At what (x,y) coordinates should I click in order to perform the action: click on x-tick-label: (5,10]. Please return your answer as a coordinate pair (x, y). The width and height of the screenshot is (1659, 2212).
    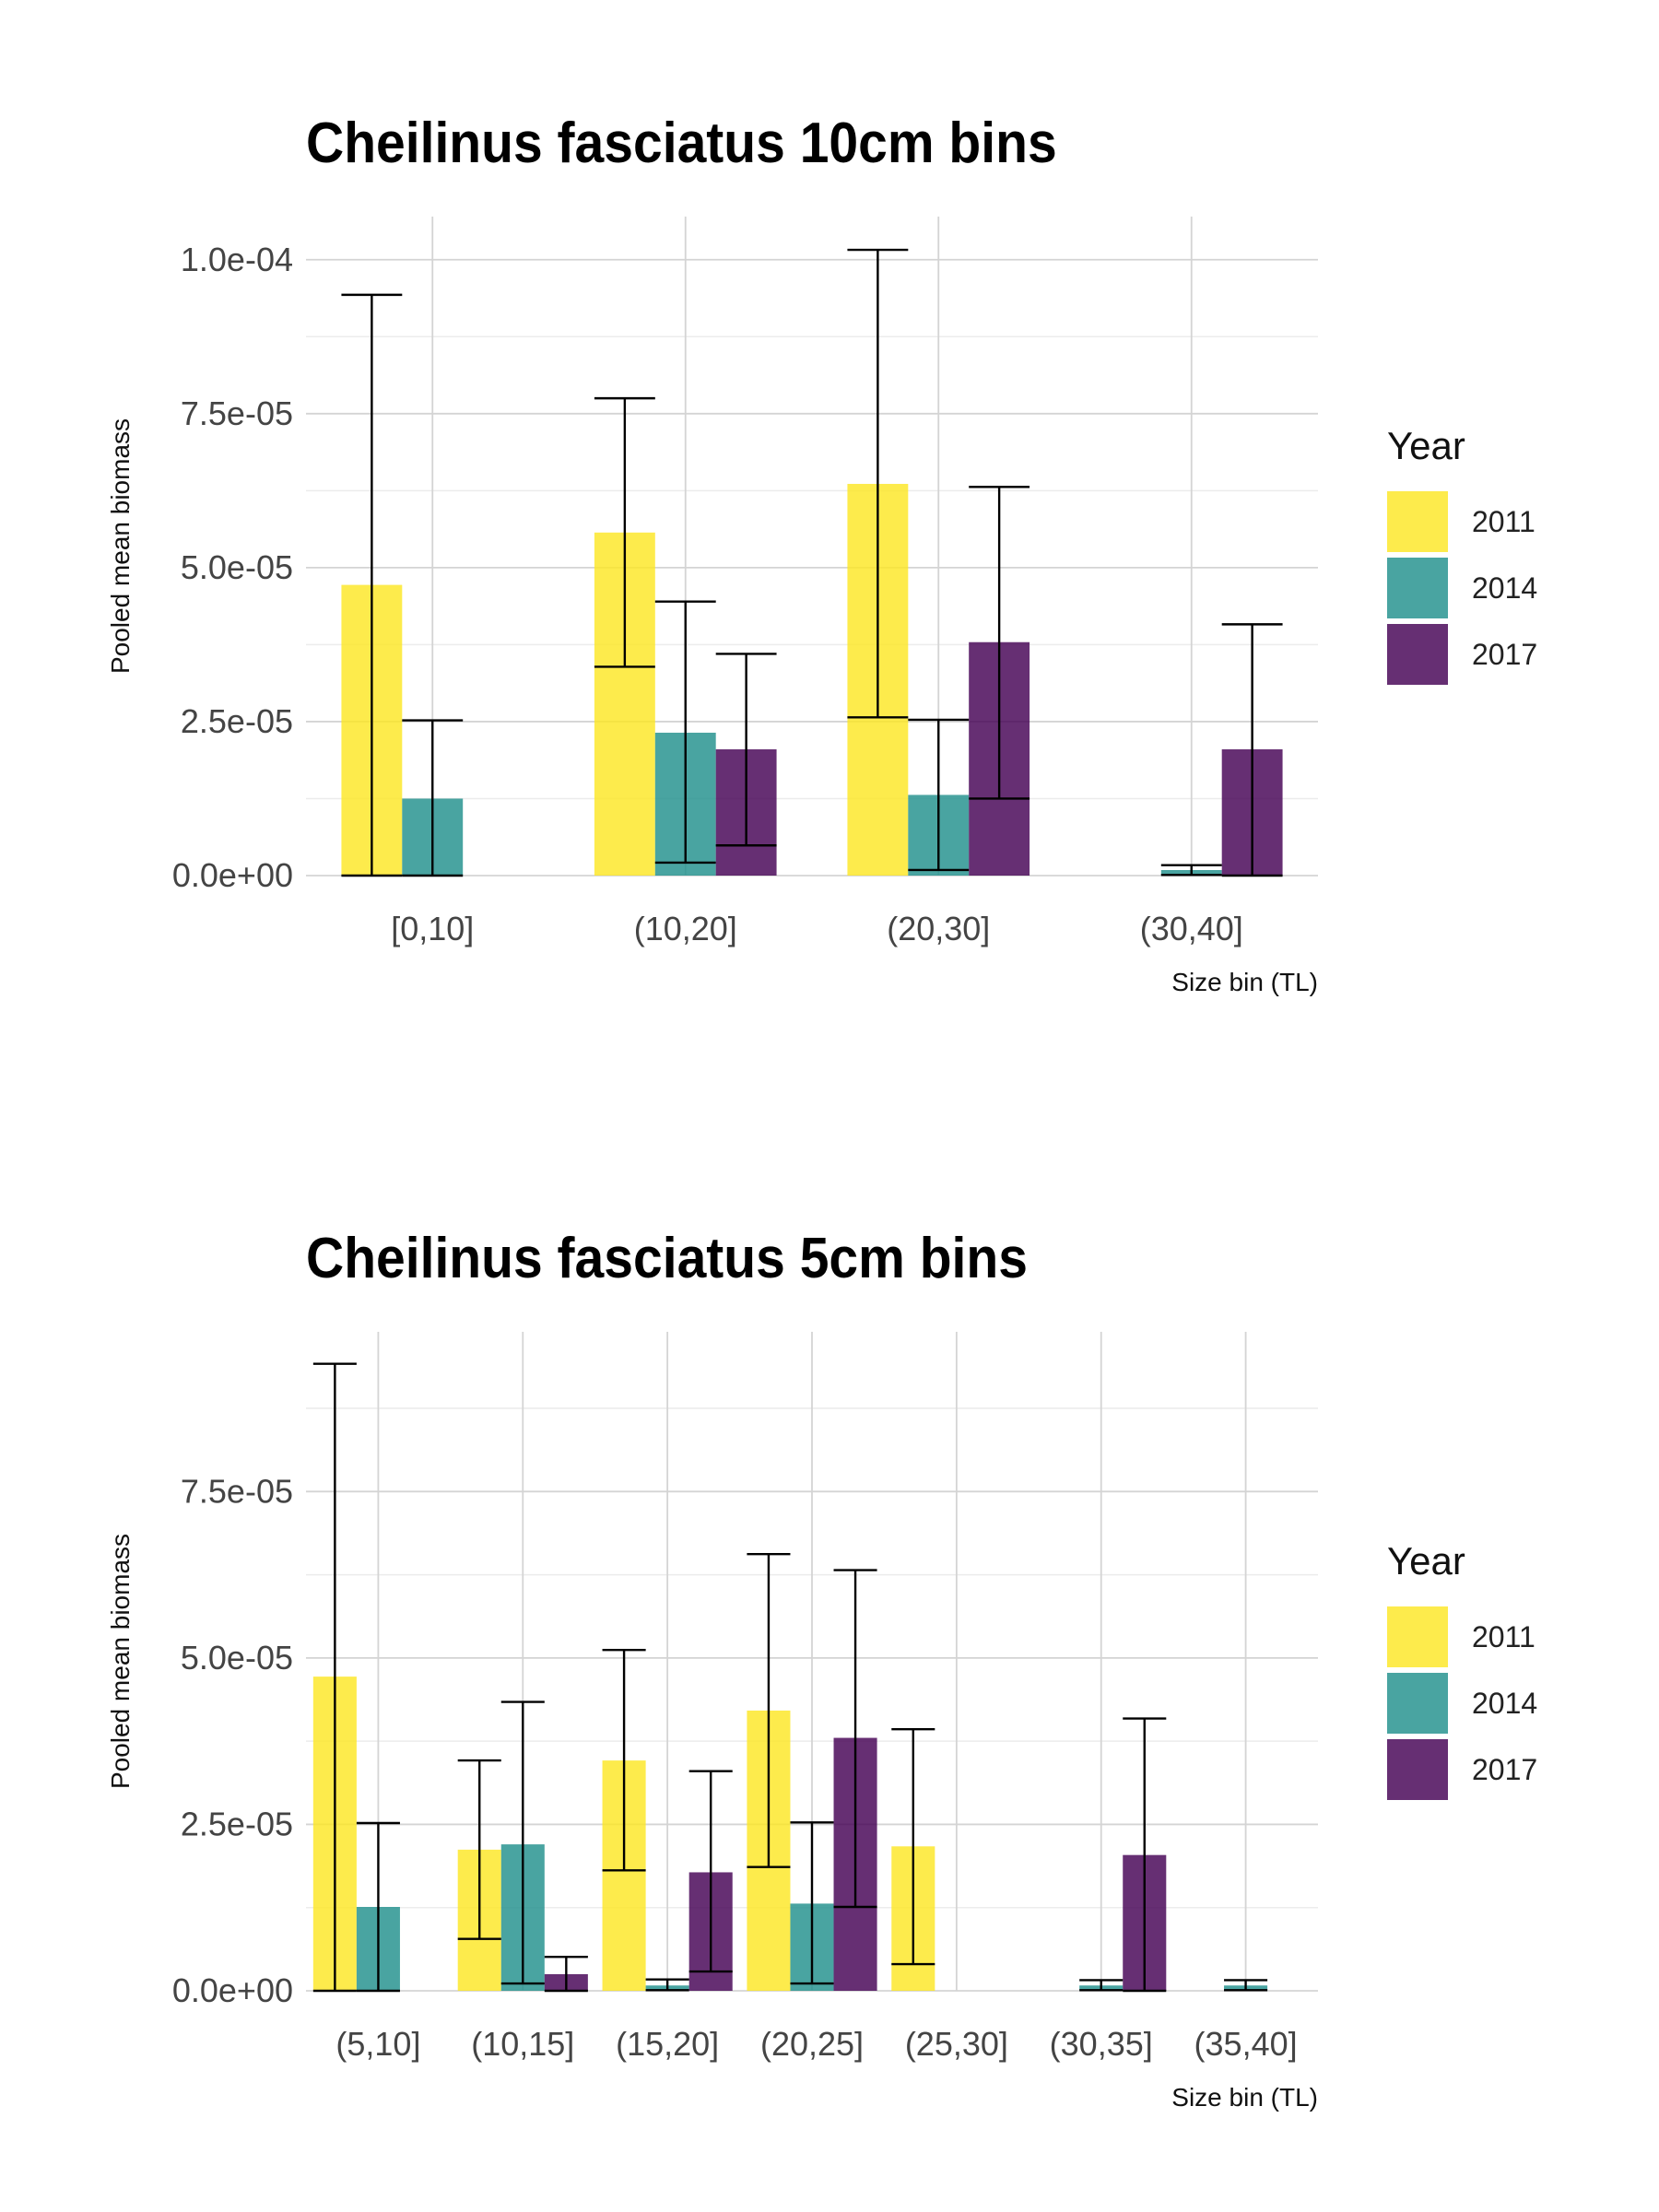
    Looking at the image, I should click on (377, 2044).